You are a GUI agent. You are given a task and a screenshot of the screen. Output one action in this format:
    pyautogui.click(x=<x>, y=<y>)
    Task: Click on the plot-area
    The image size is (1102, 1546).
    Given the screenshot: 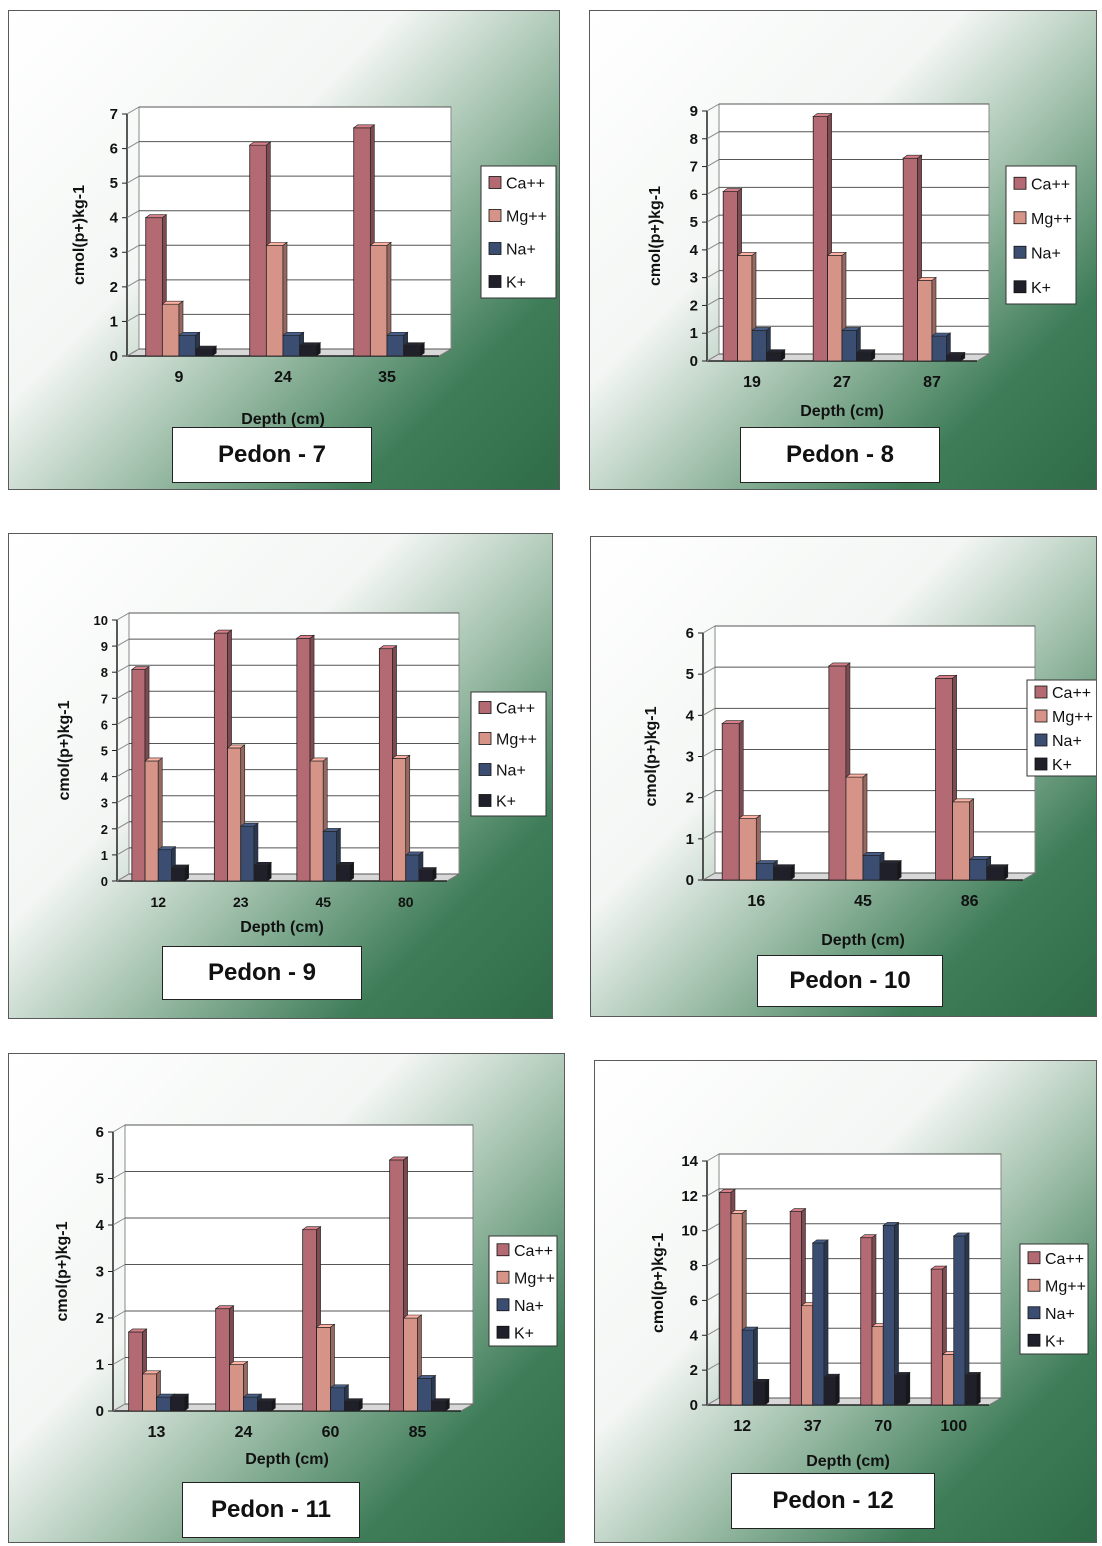 What is the action you would take?
    pyautogui.click(x=295, y=228)
    